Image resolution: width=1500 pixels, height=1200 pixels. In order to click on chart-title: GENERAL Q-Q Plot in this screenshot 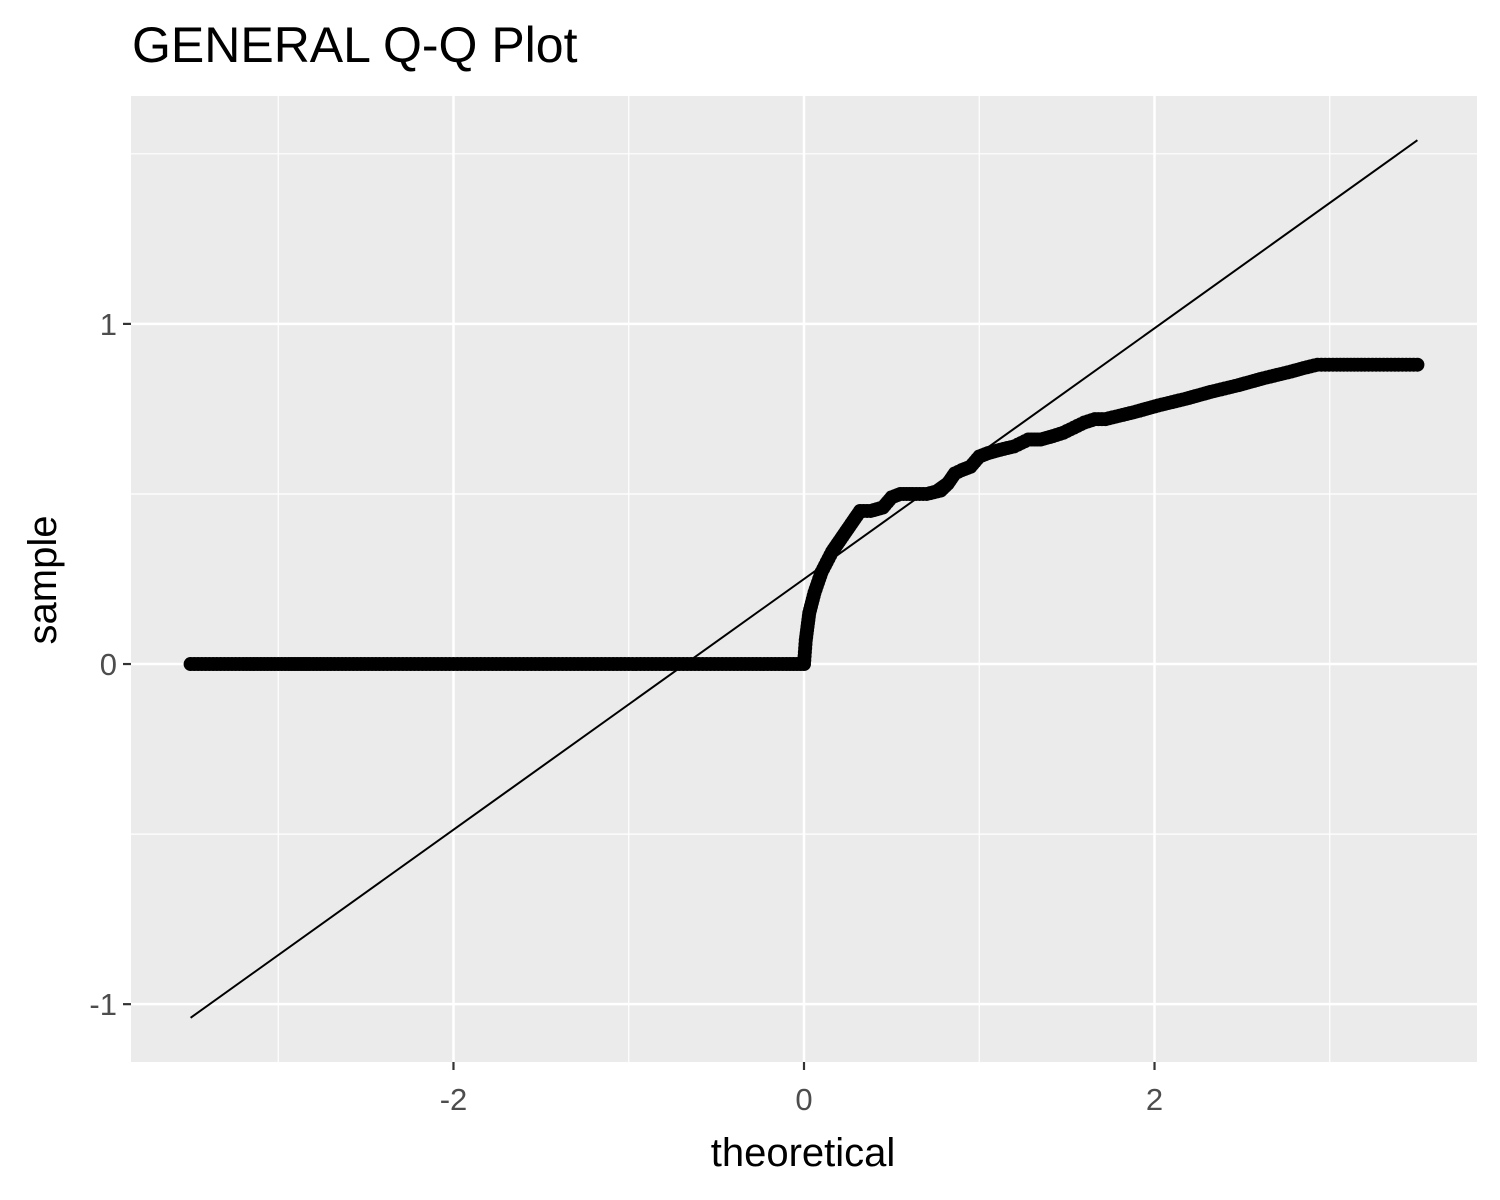, I will do `click(355, 45)`.